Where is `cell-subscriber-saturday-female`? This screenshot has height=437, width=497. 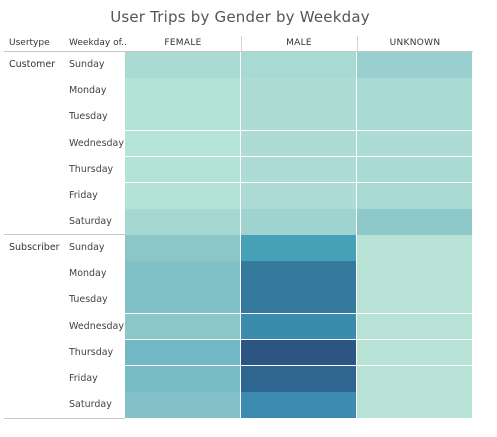
cell-subscriber-saturday-female is located at coordinates (183, 405).